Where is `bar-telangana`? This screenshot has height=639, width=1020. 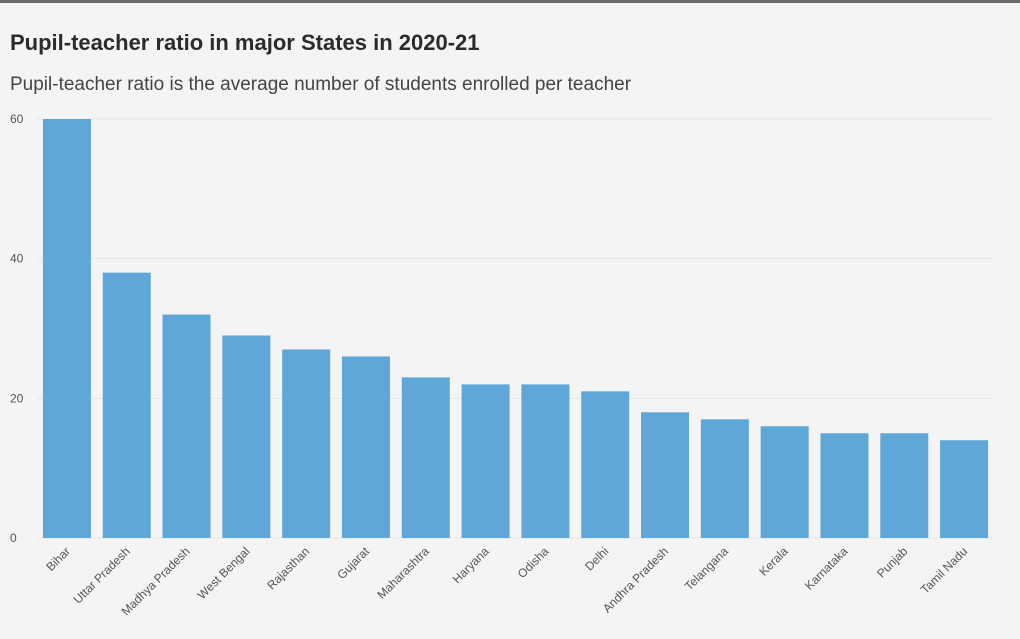
bar-telangana is located at coordinates (724, 478).